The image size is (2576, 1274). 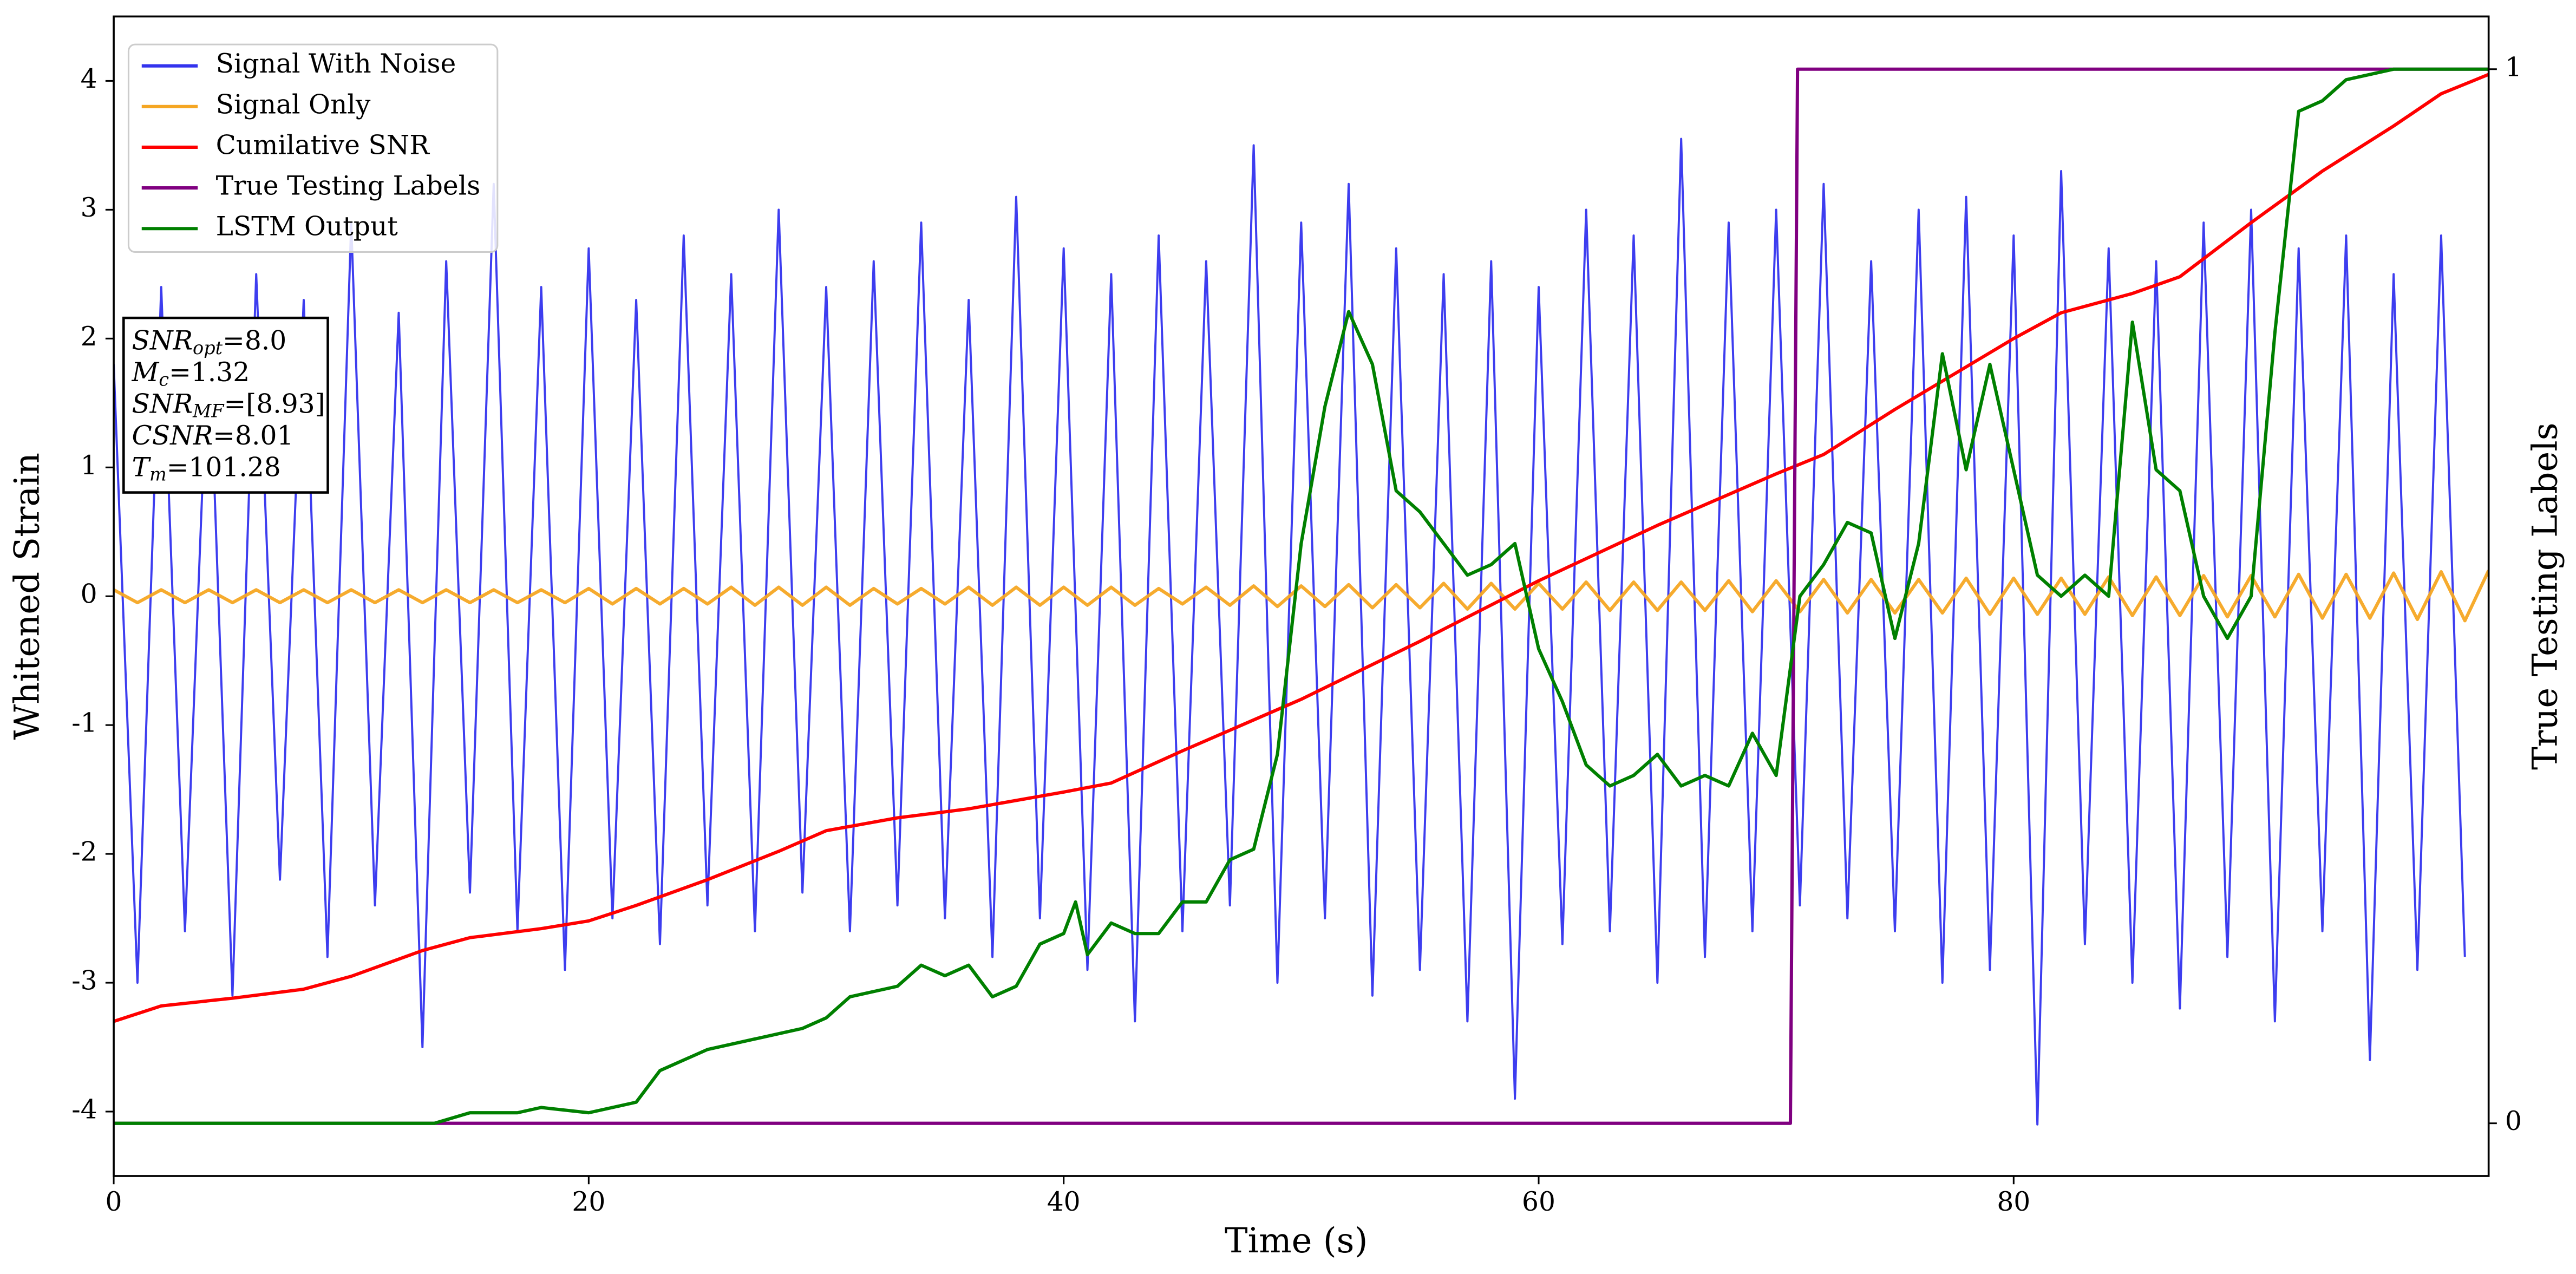 What do you see at coordinates (208, 411) in the screenshot?
I see `annotation-subscript: MF` at bounding box center [208, 411].